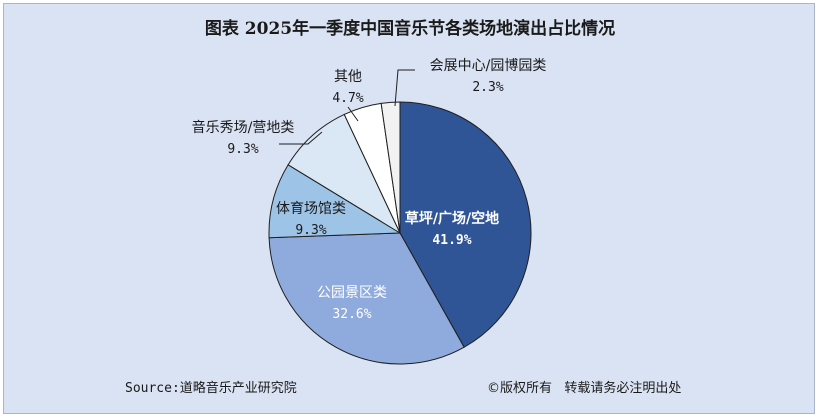 Image resolution: width=818 pixels, height=417 pixels. I want to click on slice-label: 音乐秀场/营地类, so click(243, 127).